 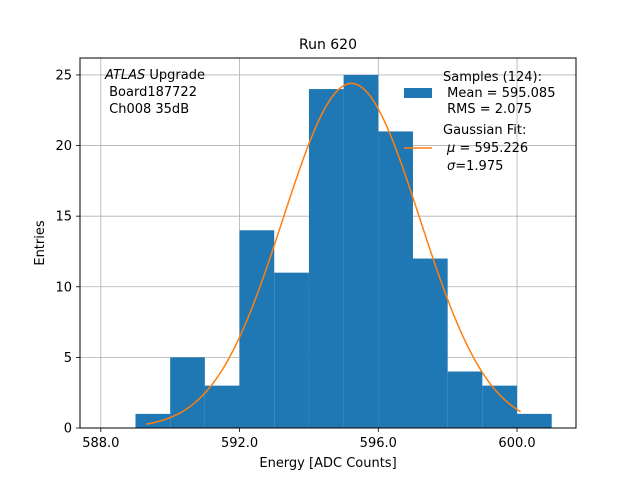 What do you see at coordinates (239, 443) in the screenshot?
I see `x-tick-label-1: 592.0` at bounding box center [239, 443].